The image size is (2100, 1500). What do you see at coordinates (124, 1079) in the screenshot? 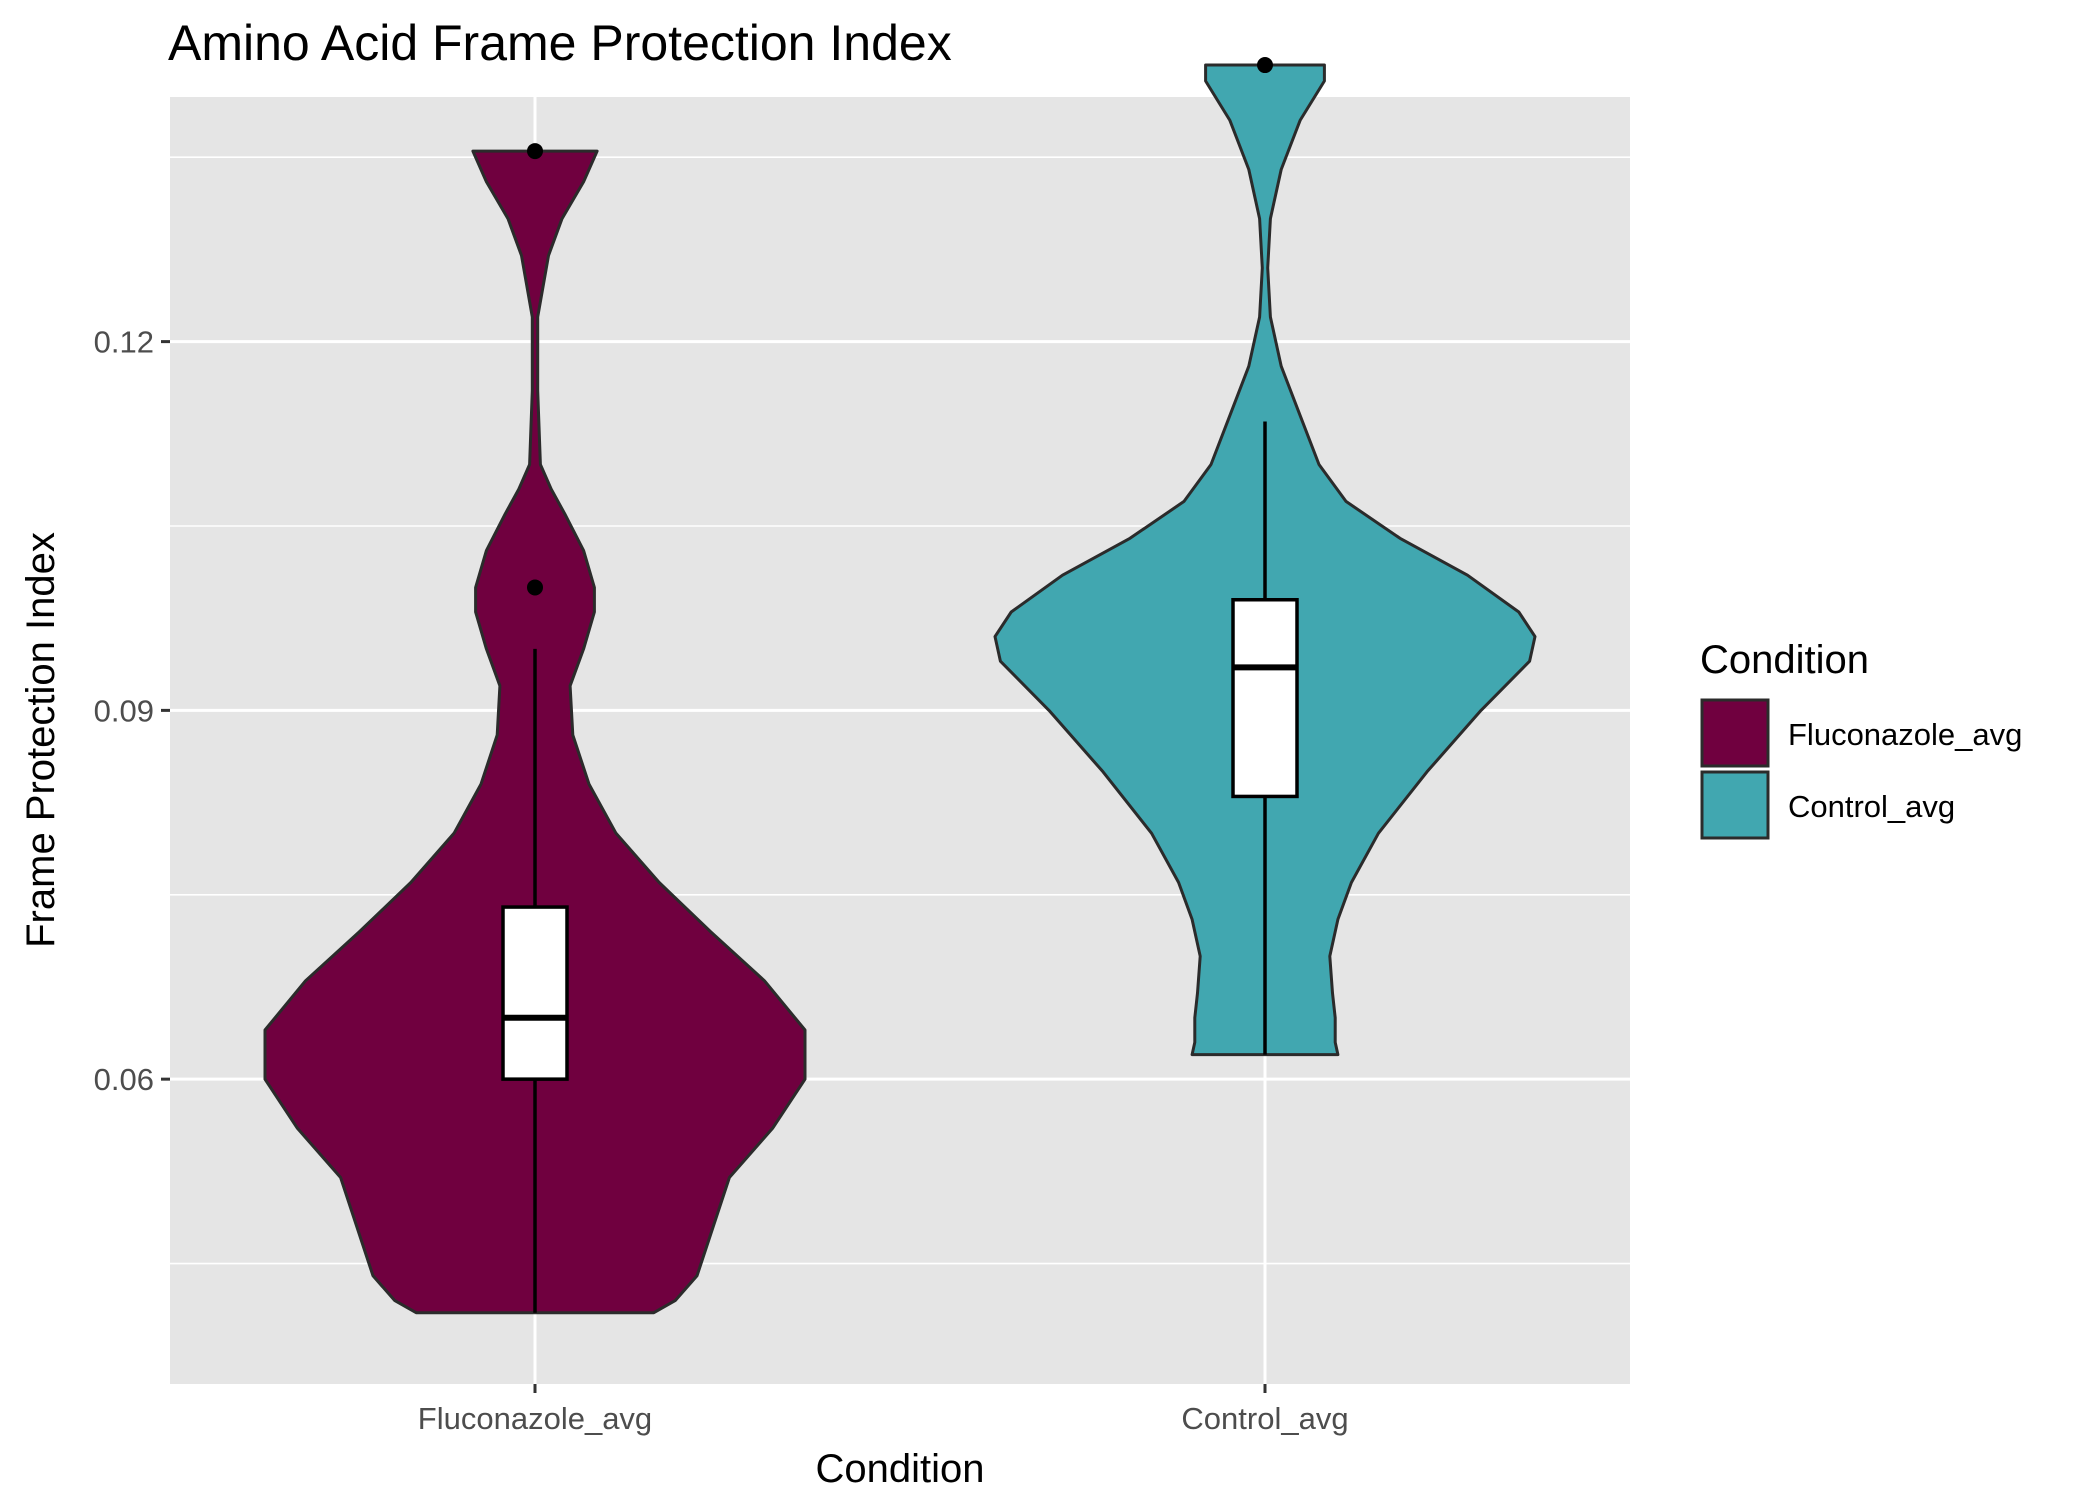
I see `y-tick-label: 0.06` at bounding box center [124, 1079].